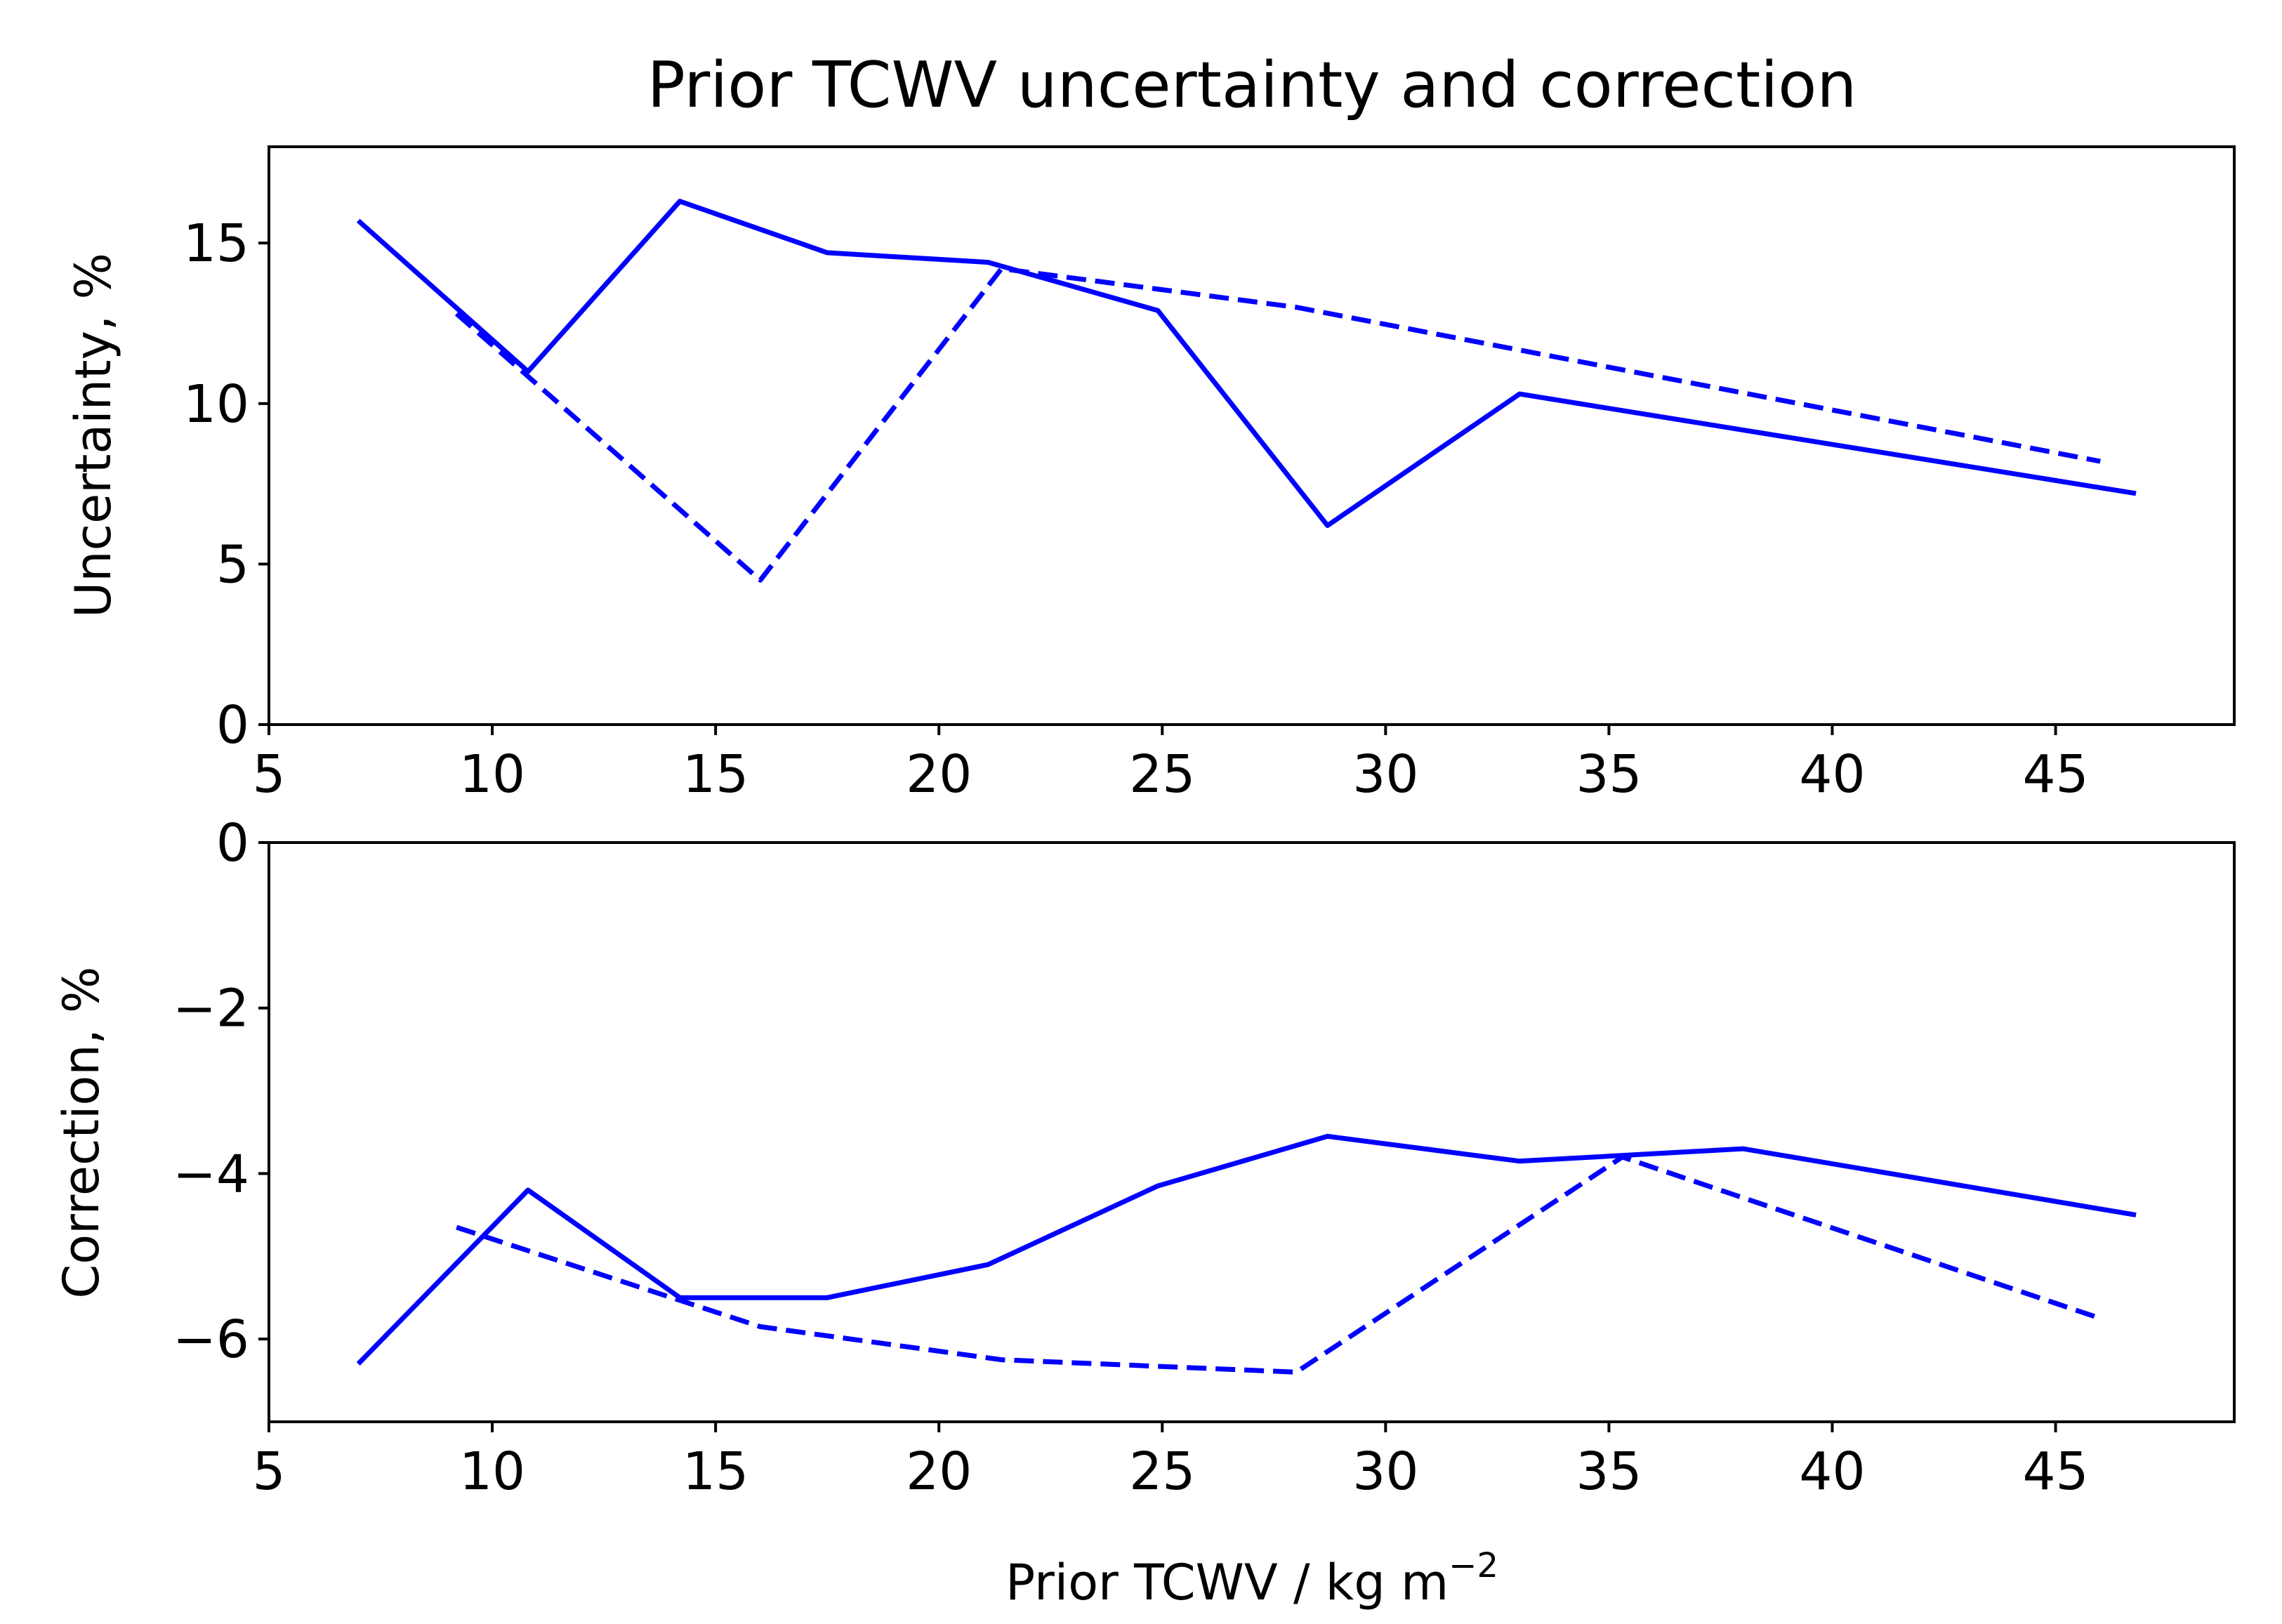  Describe the element at coordinates (2055, 1471) in the screenshot. I see `correction-x-tick-label: 45` at that location.